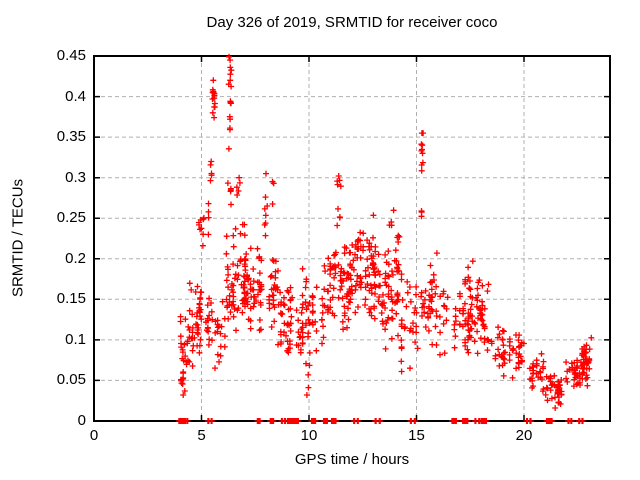  What do you see at coordinates (75, 96) in the screenshot?
I see `y-tick-label: 0.4` at bounding box center [75, 96].